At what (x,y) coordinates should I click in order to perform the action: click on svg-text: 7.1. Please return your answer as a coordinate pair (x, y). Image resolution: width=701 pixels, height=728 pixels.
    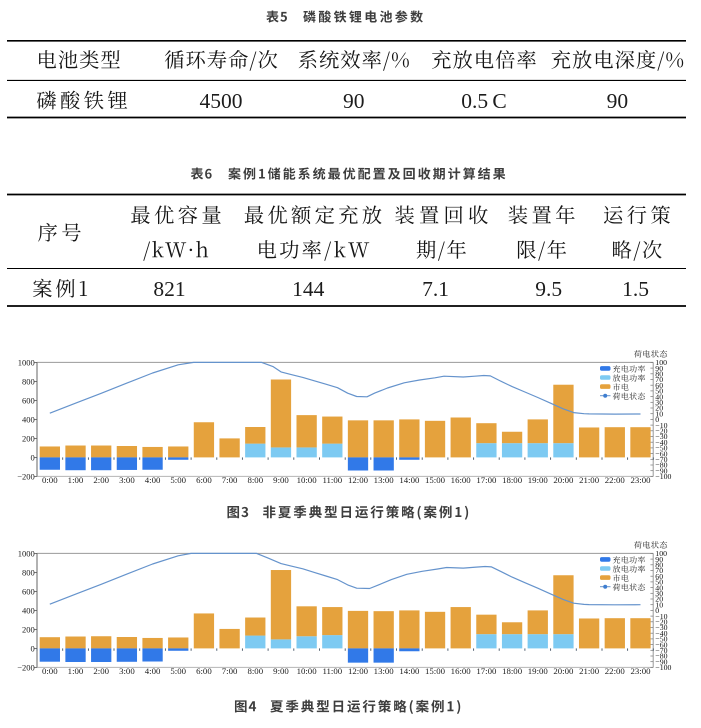
    Looking at the image, I should click on (435, 289).